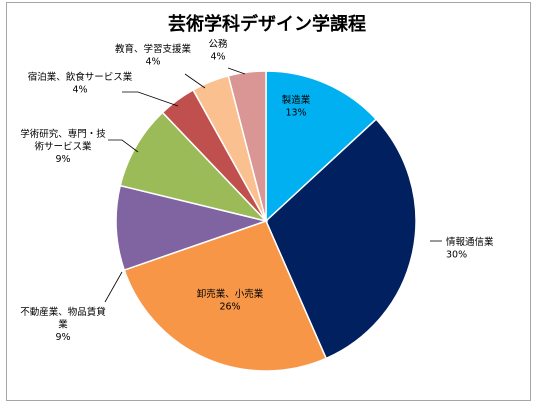  What do you see at coordinates (63, 146) in the screenshot?
I see `slice-label-4: 学術研究、専門・技術サービス業 9%` at bounding box center [63, 146].